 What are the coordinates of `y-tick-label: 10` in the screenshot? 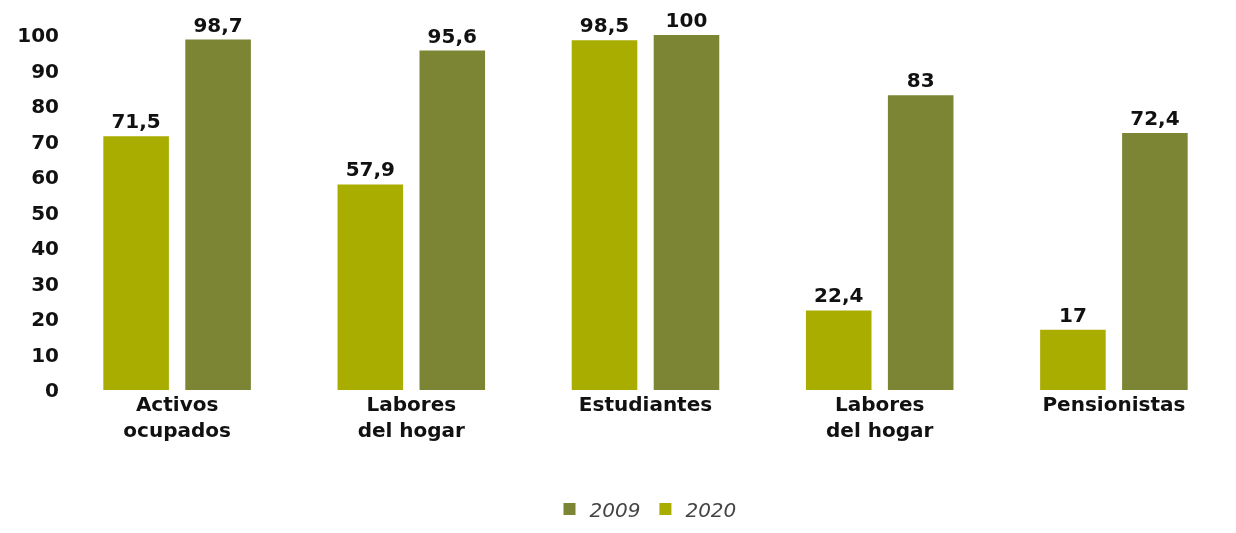 It's located at (45, 354).